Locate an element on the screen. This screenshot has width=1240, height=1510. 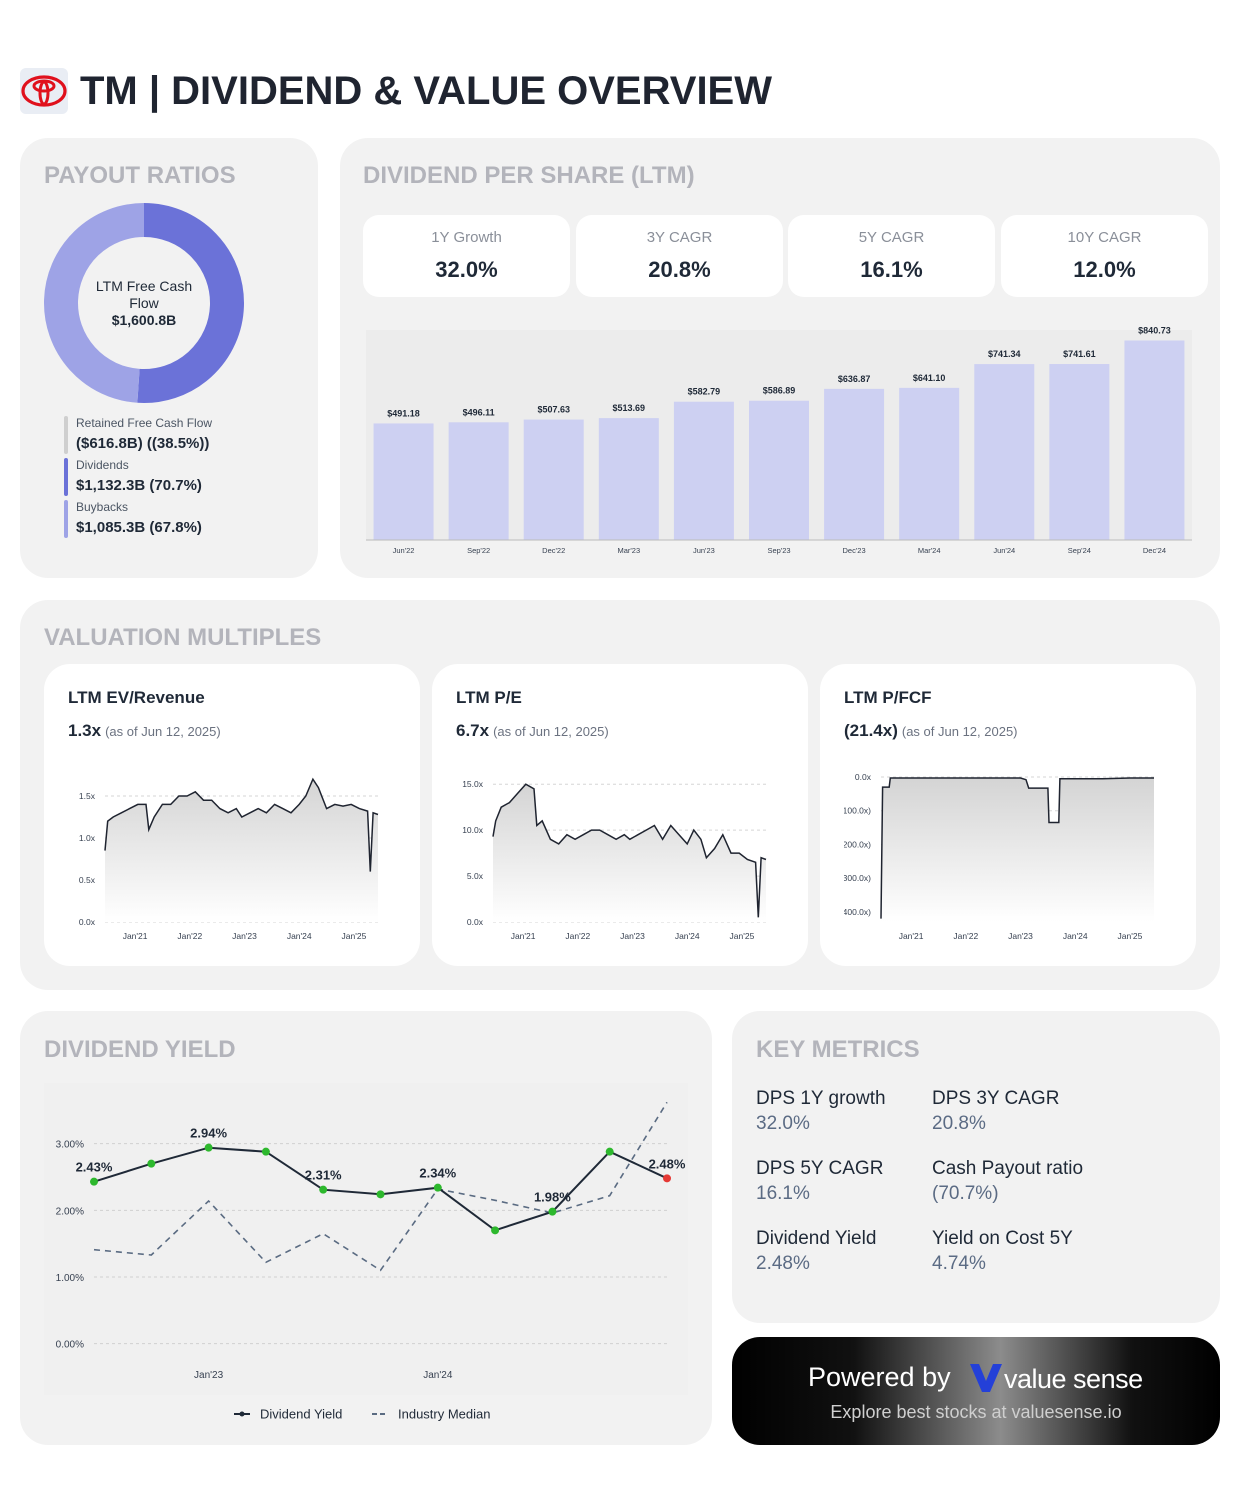
legend-label: Dividend Yield is located at coordinates (301, 1414).